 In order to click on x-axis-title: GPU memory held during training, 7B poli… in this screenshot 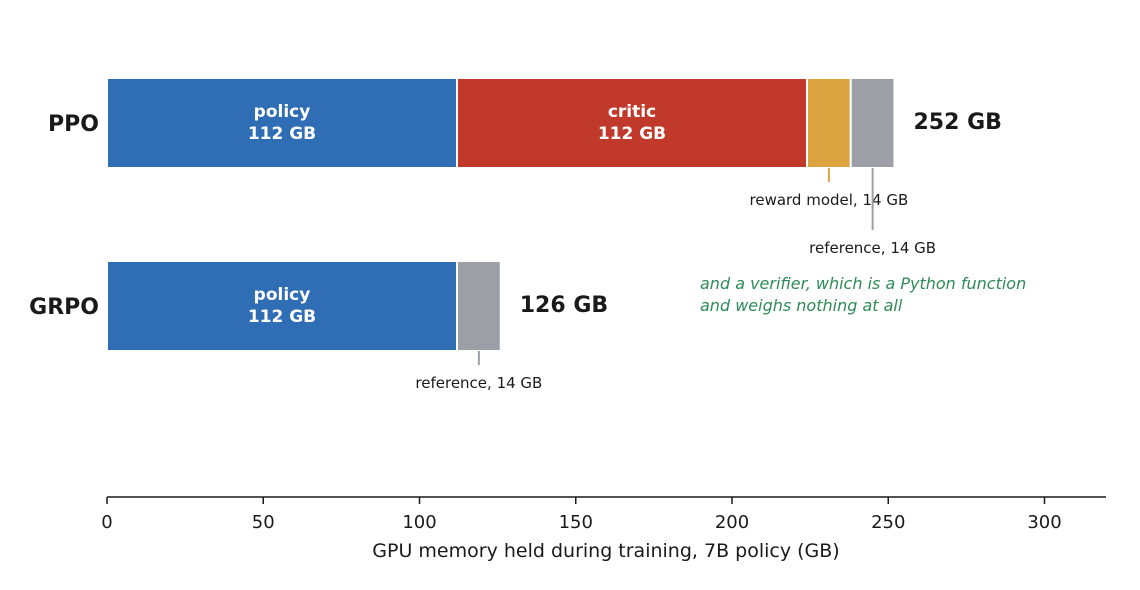, I will do `click(605, 551)`.